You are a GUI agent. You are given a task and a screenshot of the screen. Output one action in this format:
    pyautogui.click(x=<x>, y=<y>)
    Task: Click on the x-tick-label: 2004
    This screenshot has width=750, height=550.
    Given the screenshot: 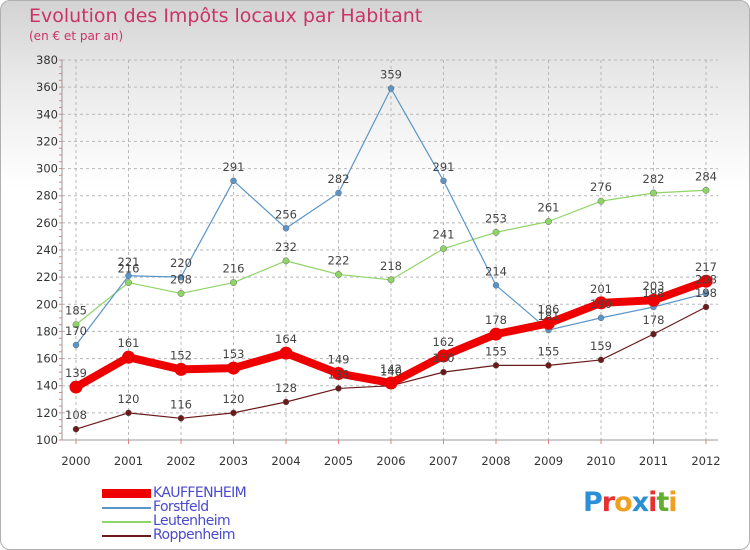 What is the action you would take?
    pyautogui.click(x=285, y=461)
    